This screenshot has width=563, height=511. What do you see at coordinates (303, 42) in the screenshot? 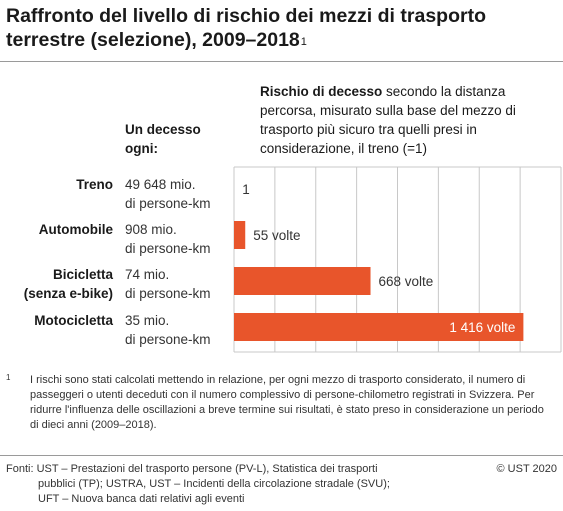
I see `title-footnote-mark: 1` at bounding box center [303, 42].